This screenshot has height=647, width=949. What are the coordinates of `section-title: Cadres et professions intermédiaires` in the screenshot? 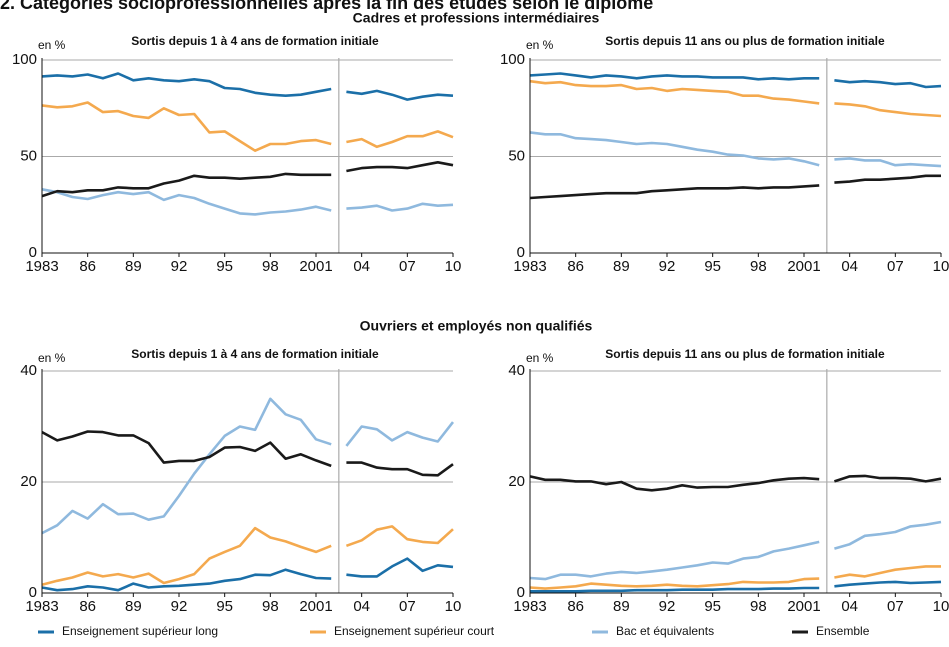 It's located at (476, 18).